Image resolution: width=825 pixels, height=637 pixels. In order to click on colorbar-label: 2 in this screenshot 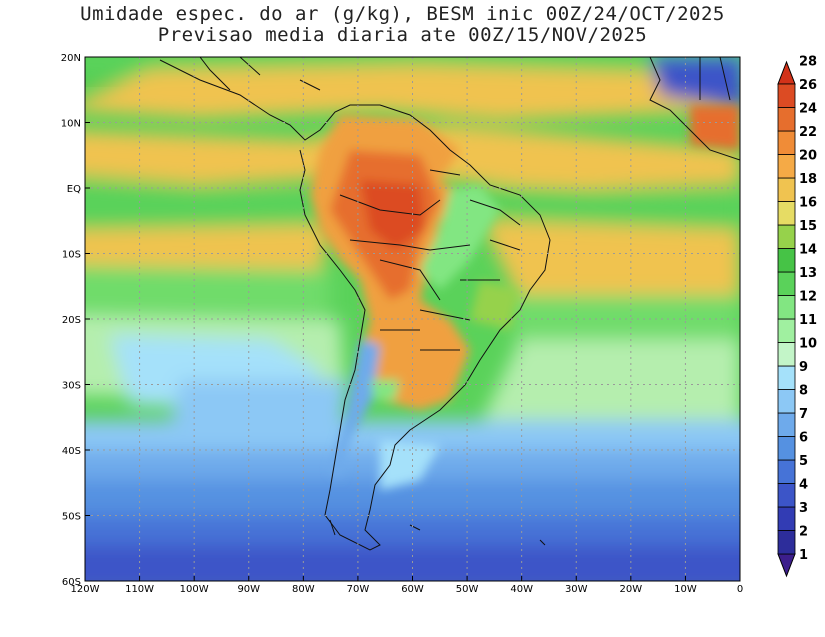, I will do `click(803, 532)`.